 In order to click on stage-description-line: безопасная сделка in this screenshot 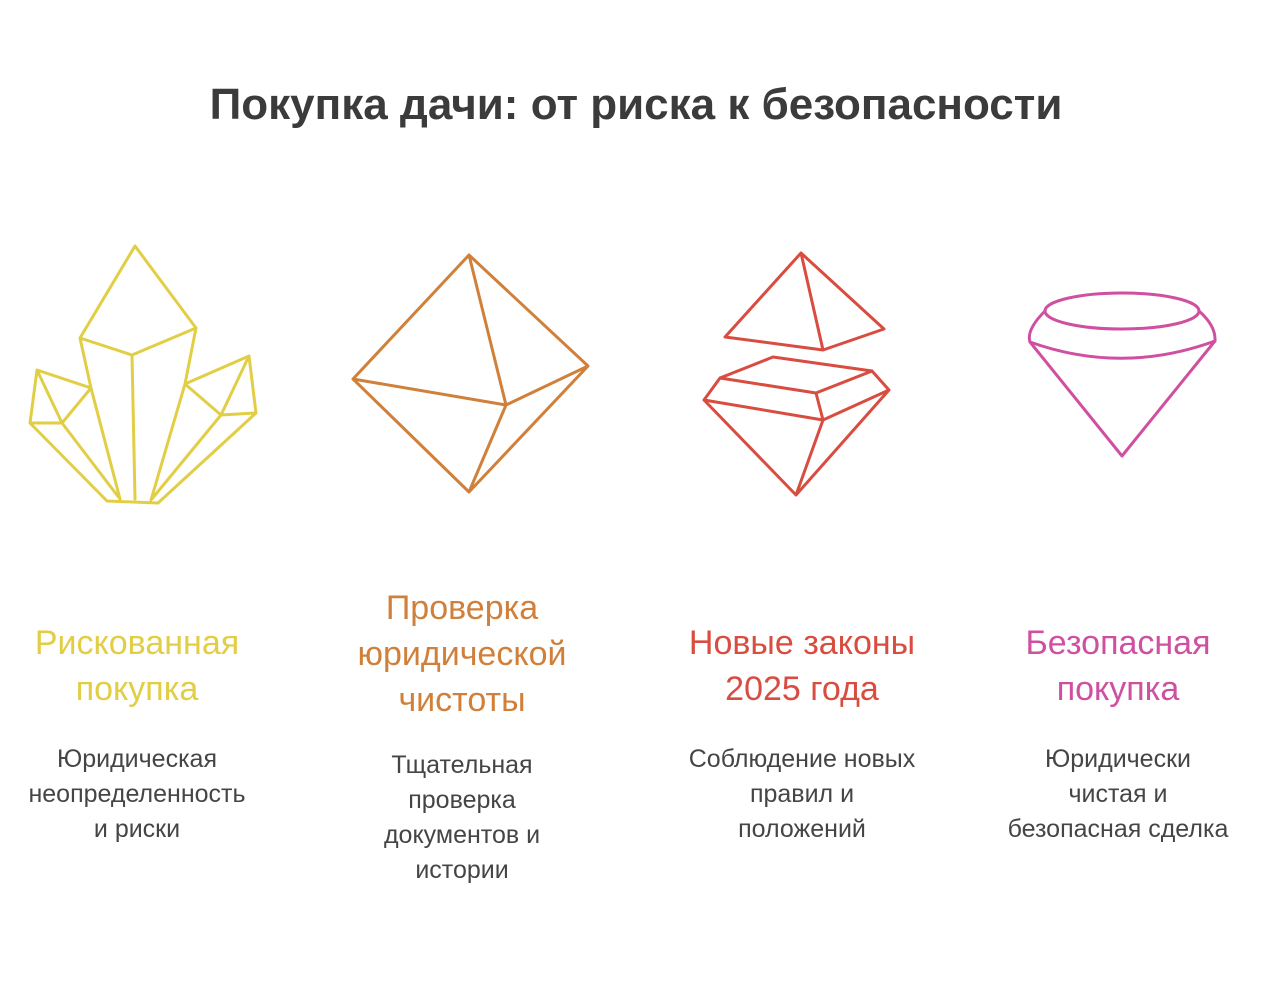, I will do `click(1118, 829)`.